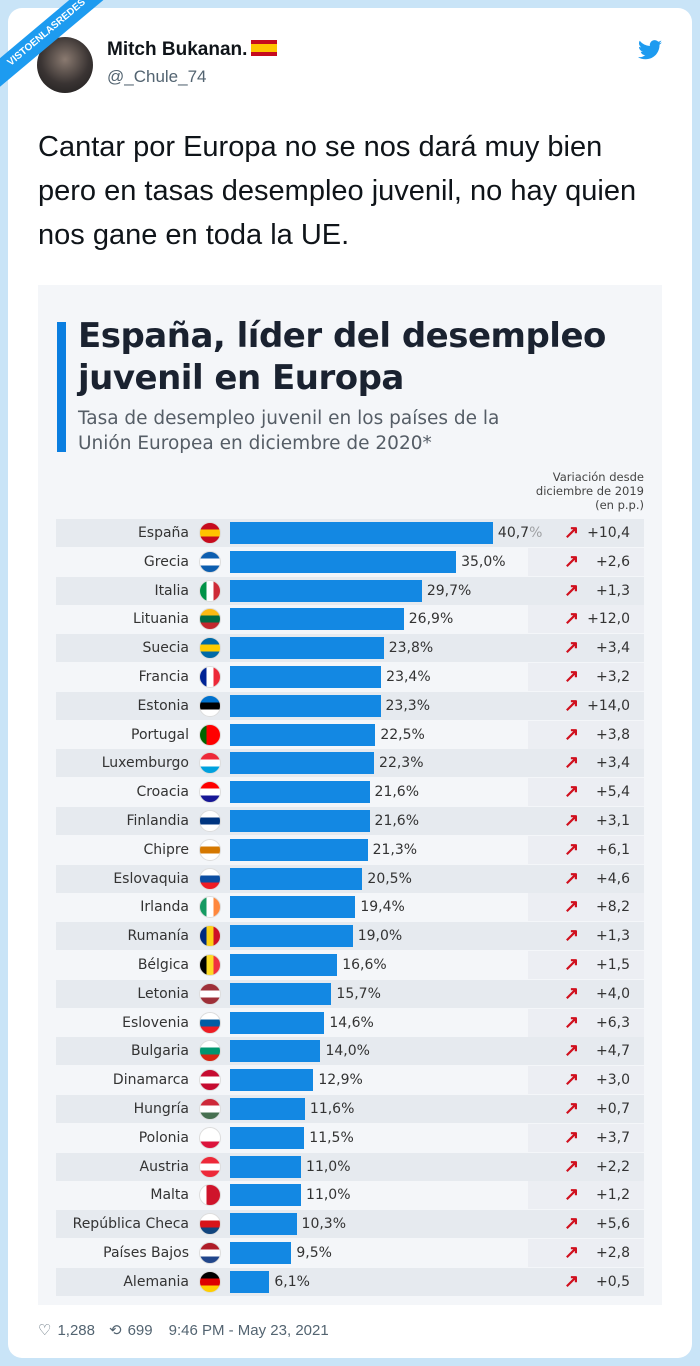 The height and width of the screenshot is (1366, 700). Describe the element at coordinates (613, 1109) in the screenshot. I see `change-label: +0,7` at that location.